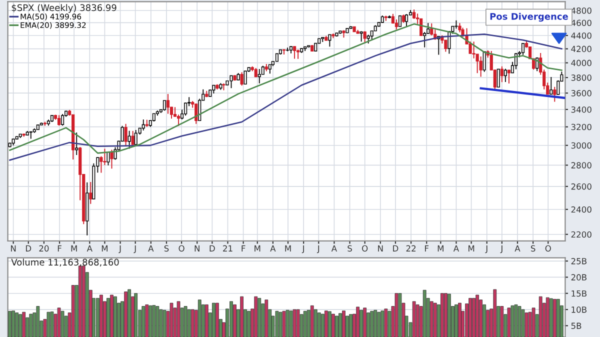 The height and width of the screenshot is (337, 600). Describe the element at coordinates (576, 325) in the screenshot. I see `y-tick-label: 5B` at that location.